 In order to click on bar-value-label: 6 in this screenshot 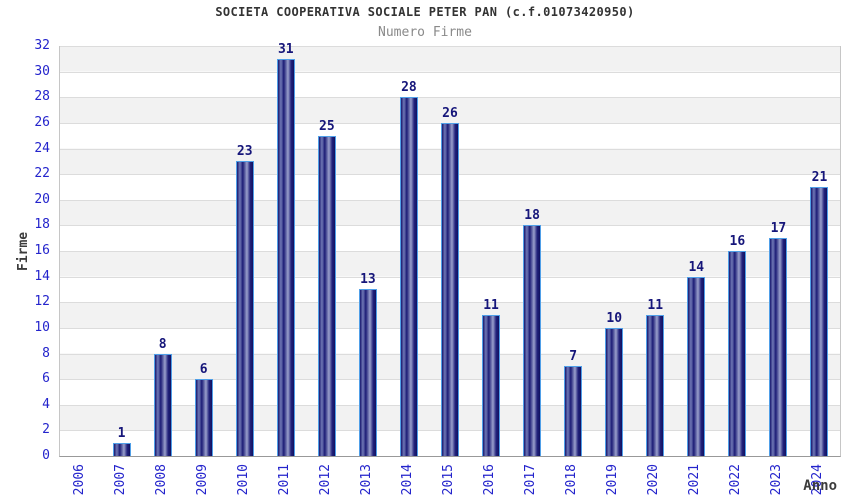, I will do `click(203, 370)`.